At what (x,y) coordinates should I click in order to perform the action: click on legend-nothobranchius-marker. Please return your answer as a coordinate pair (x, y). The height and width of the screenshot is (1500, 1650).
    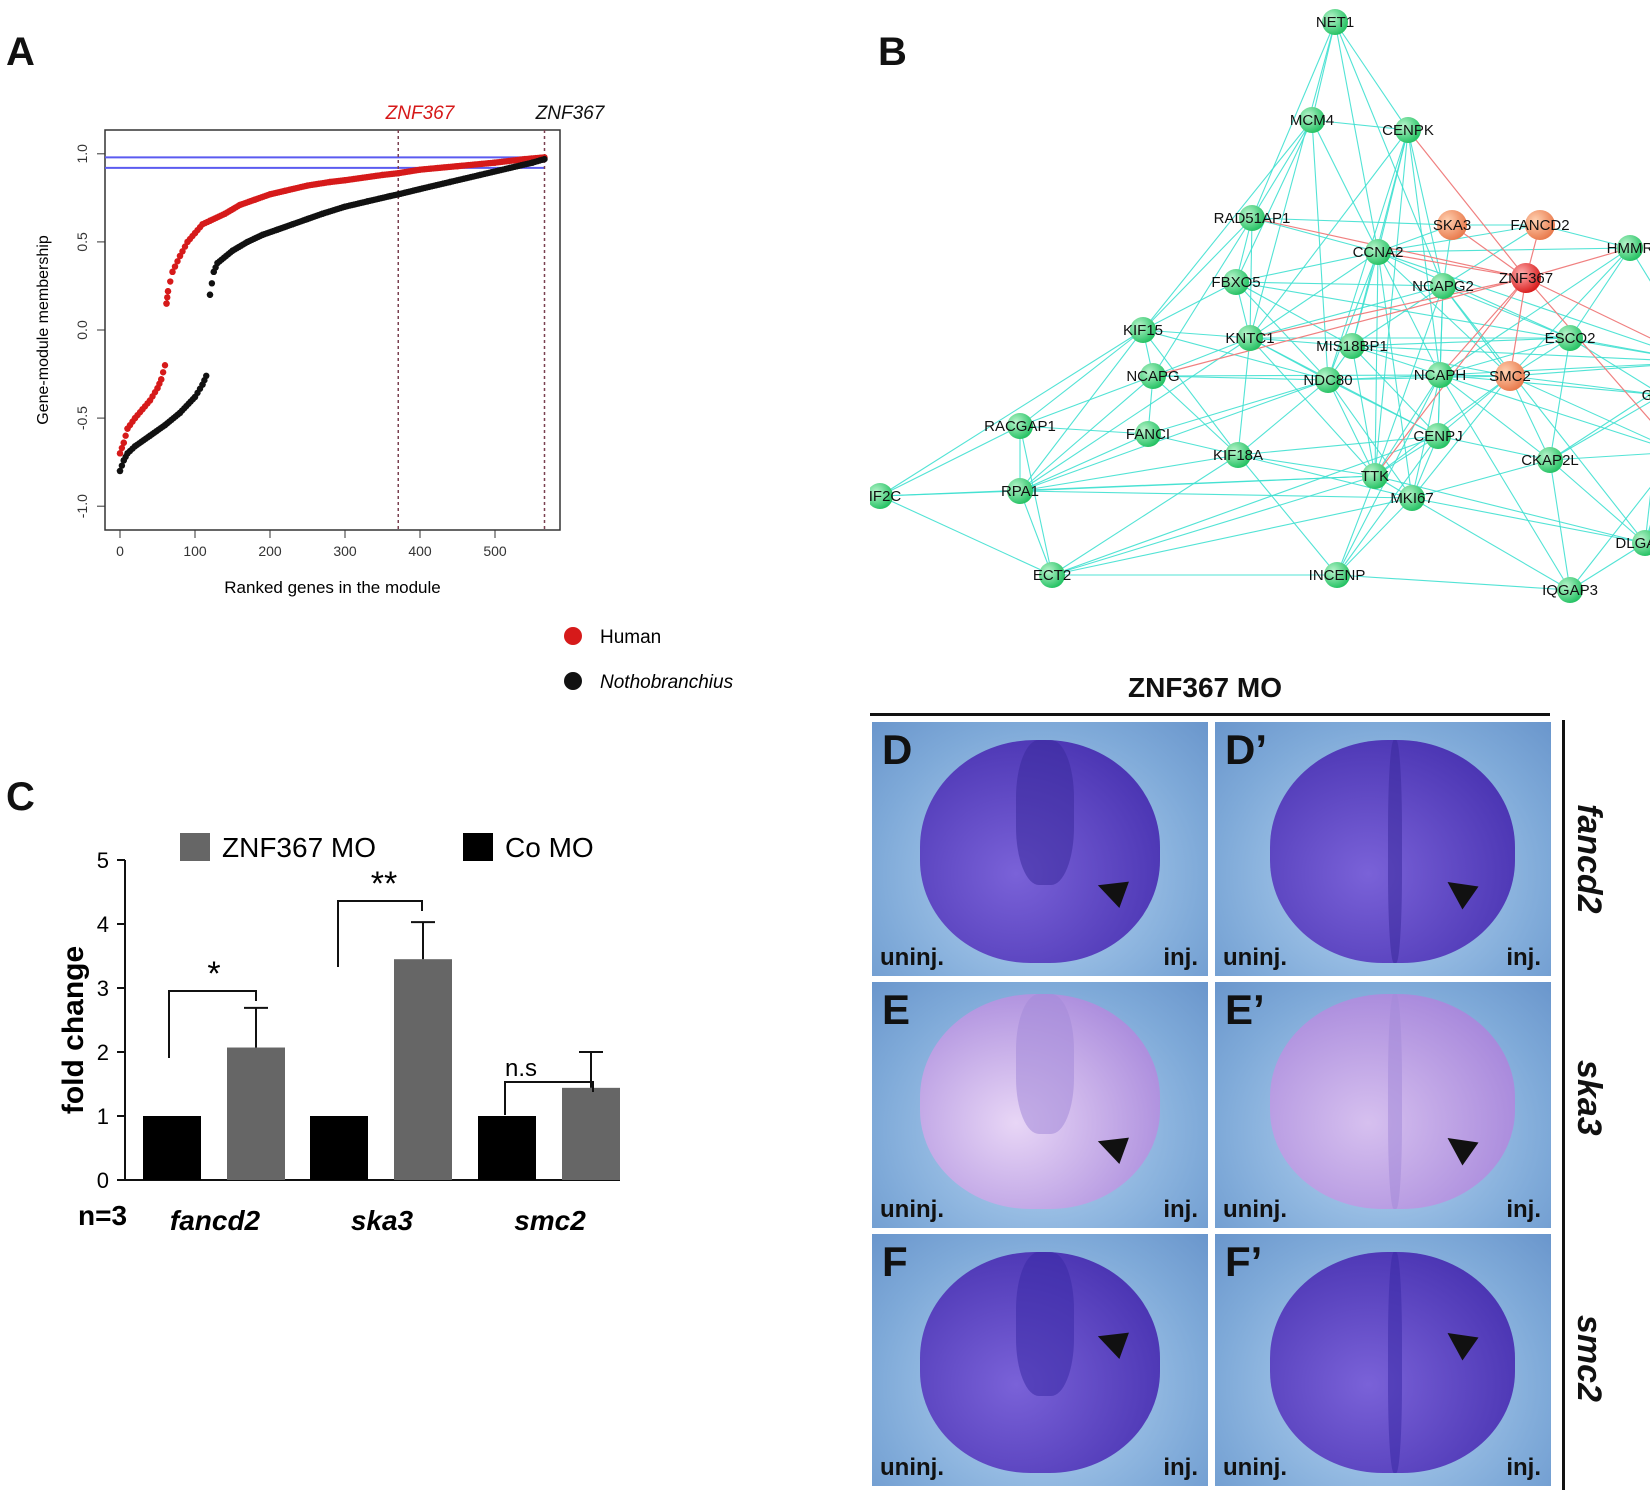
    Looking at the image, I should click on (573, 681).